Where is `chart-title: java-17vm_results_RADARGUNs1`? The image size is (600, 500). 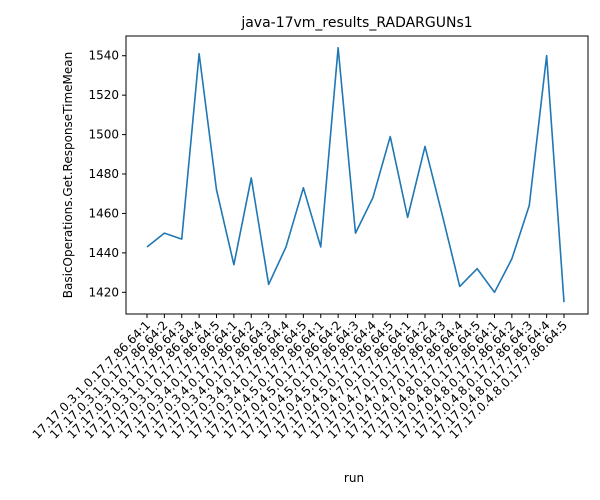 chart-title: java-17vm_results_RADARGUNs1 is located at coordinates (356, 23).